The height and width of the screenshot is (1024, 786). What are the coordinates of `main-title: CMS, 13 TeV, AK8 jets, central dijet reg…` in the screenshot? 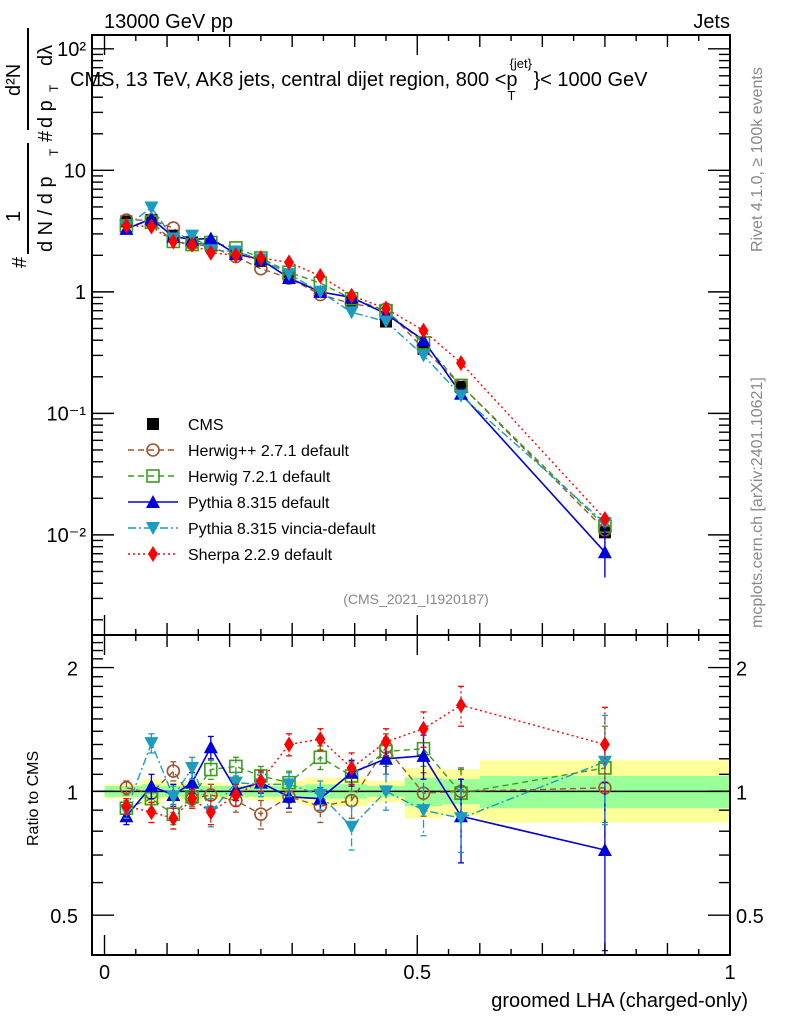 It's located at (359, 79).